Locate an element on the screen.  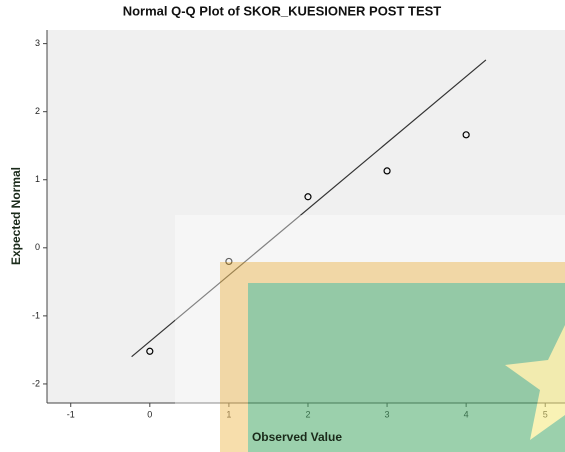
y-tick-label: -2 is located at coordinates (36, 383).